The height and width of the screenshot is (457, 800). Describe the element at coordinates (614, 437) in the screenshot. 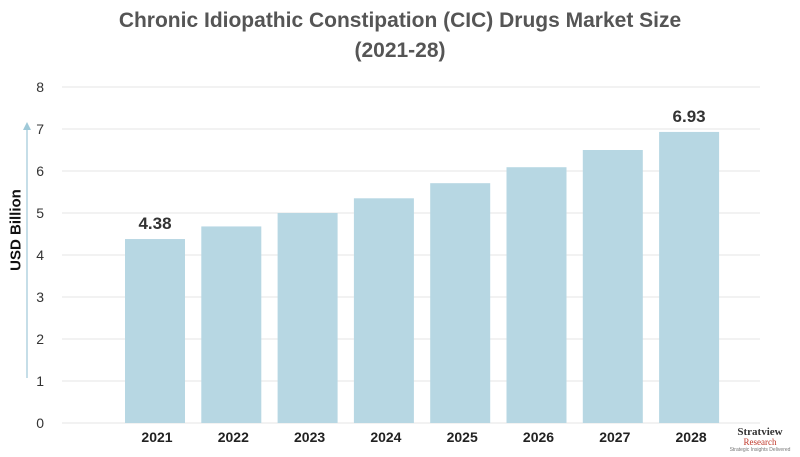

I see `x-tick-label: 2027` at that location.